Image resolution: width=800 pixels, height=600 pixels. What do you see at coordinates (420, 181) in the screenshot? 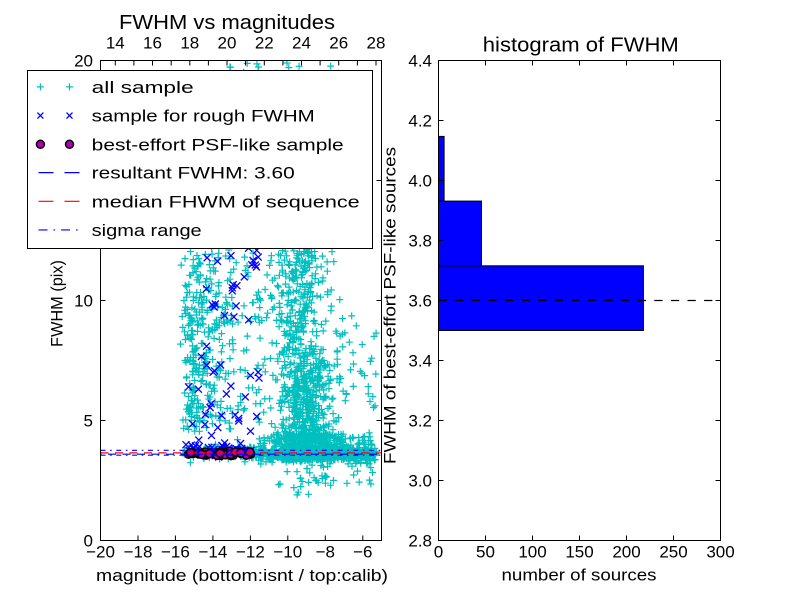
I see `svg-text: 4.0` at bounding box center [420, 181].